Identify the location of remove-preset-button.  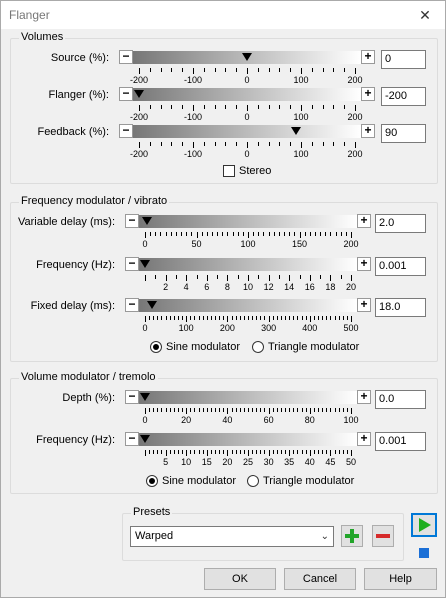
(383, 536).